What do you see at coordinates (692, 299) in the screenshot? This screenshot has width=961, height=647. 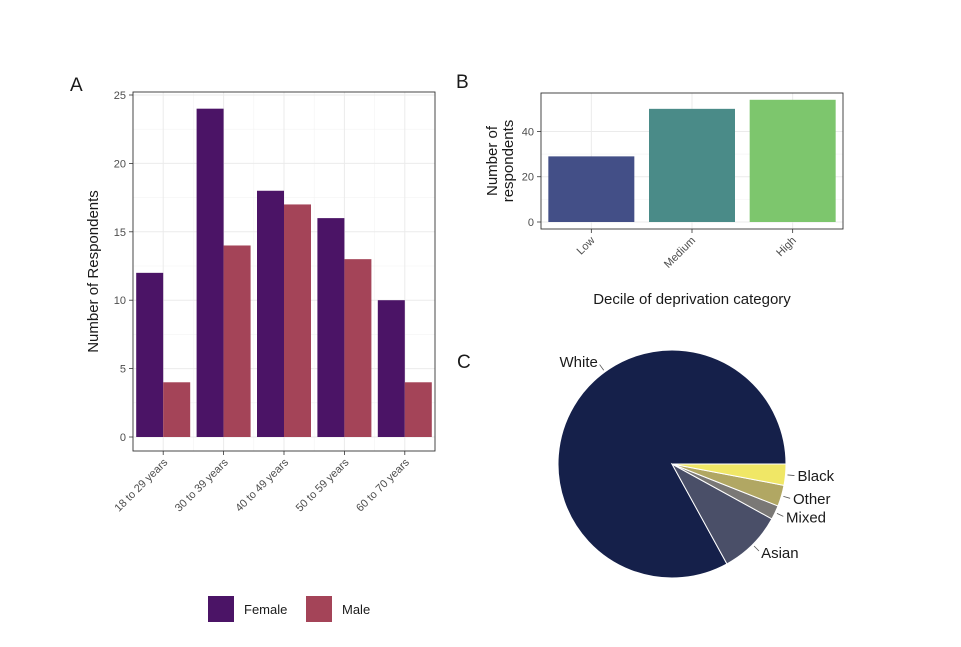 I see `x-axis-title: Decile of deprivation category` at bounding box center [692, 299].